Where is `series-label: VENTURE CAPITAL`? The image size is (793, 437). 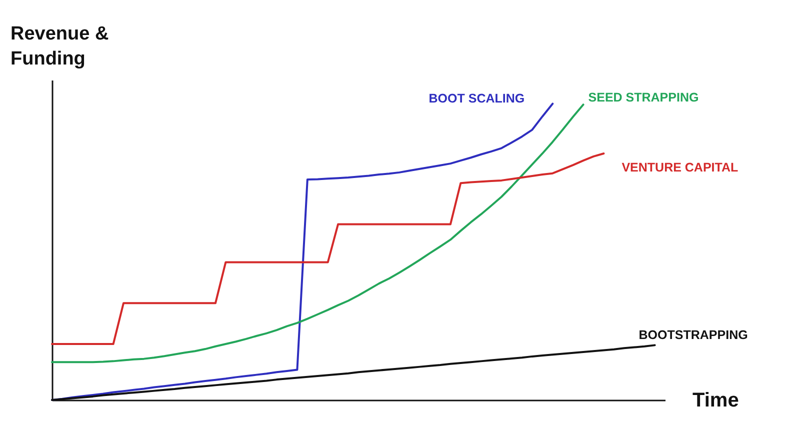
series-label: VENTURE CAPITAL is located at coordinates (680, 167).